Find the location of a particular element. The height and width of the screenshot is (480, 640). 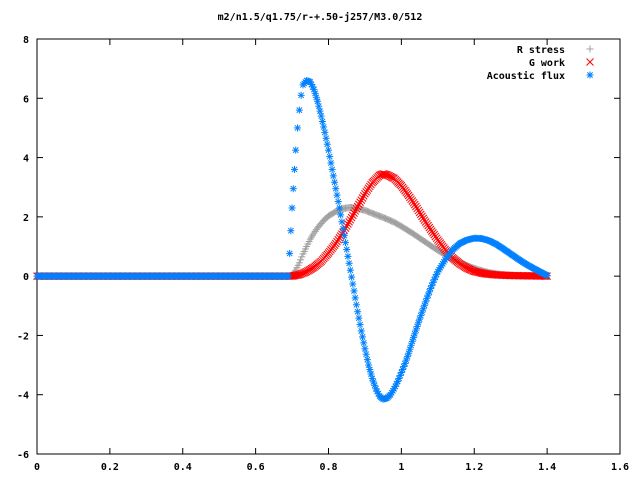

legend-label: R stress is located at coordinates (541, 50).